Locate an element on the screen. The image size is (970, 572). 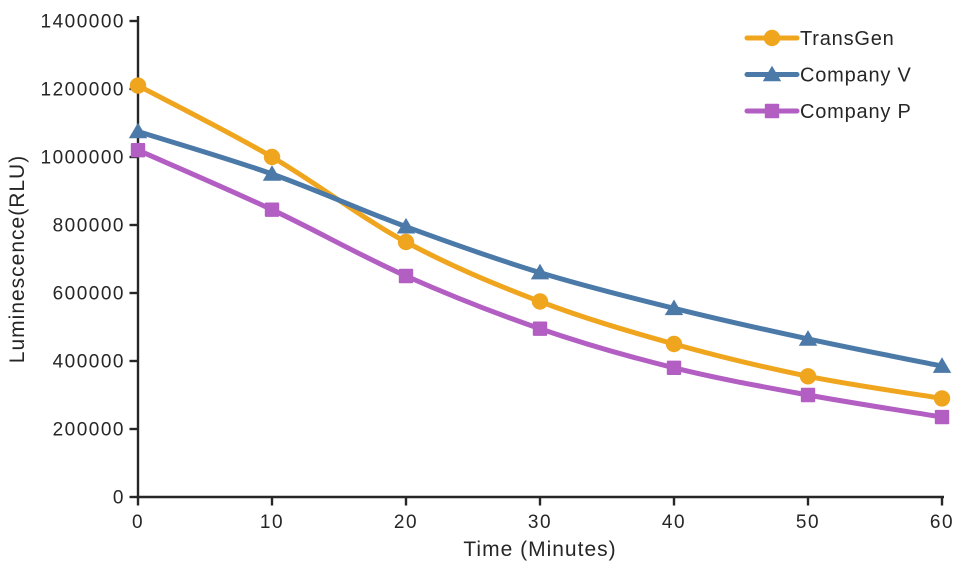
legend-item-transgen: TransGen is located at coordinates (819, 39).